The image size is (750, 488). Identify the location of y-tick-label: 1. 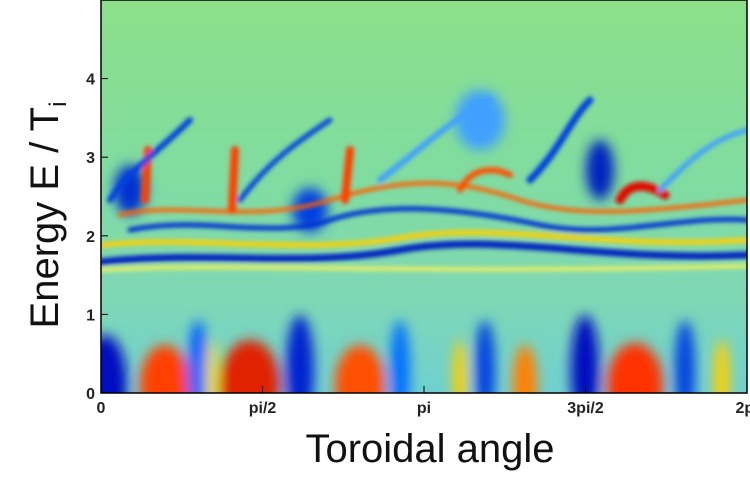
(90, 315).